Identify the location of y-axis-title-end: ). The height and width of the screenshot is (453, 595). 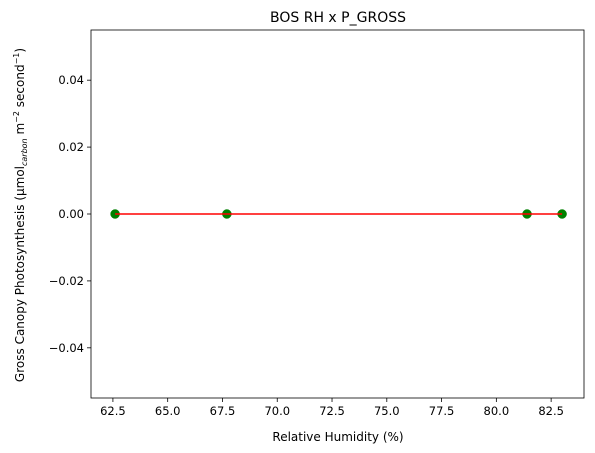
(20, 50).